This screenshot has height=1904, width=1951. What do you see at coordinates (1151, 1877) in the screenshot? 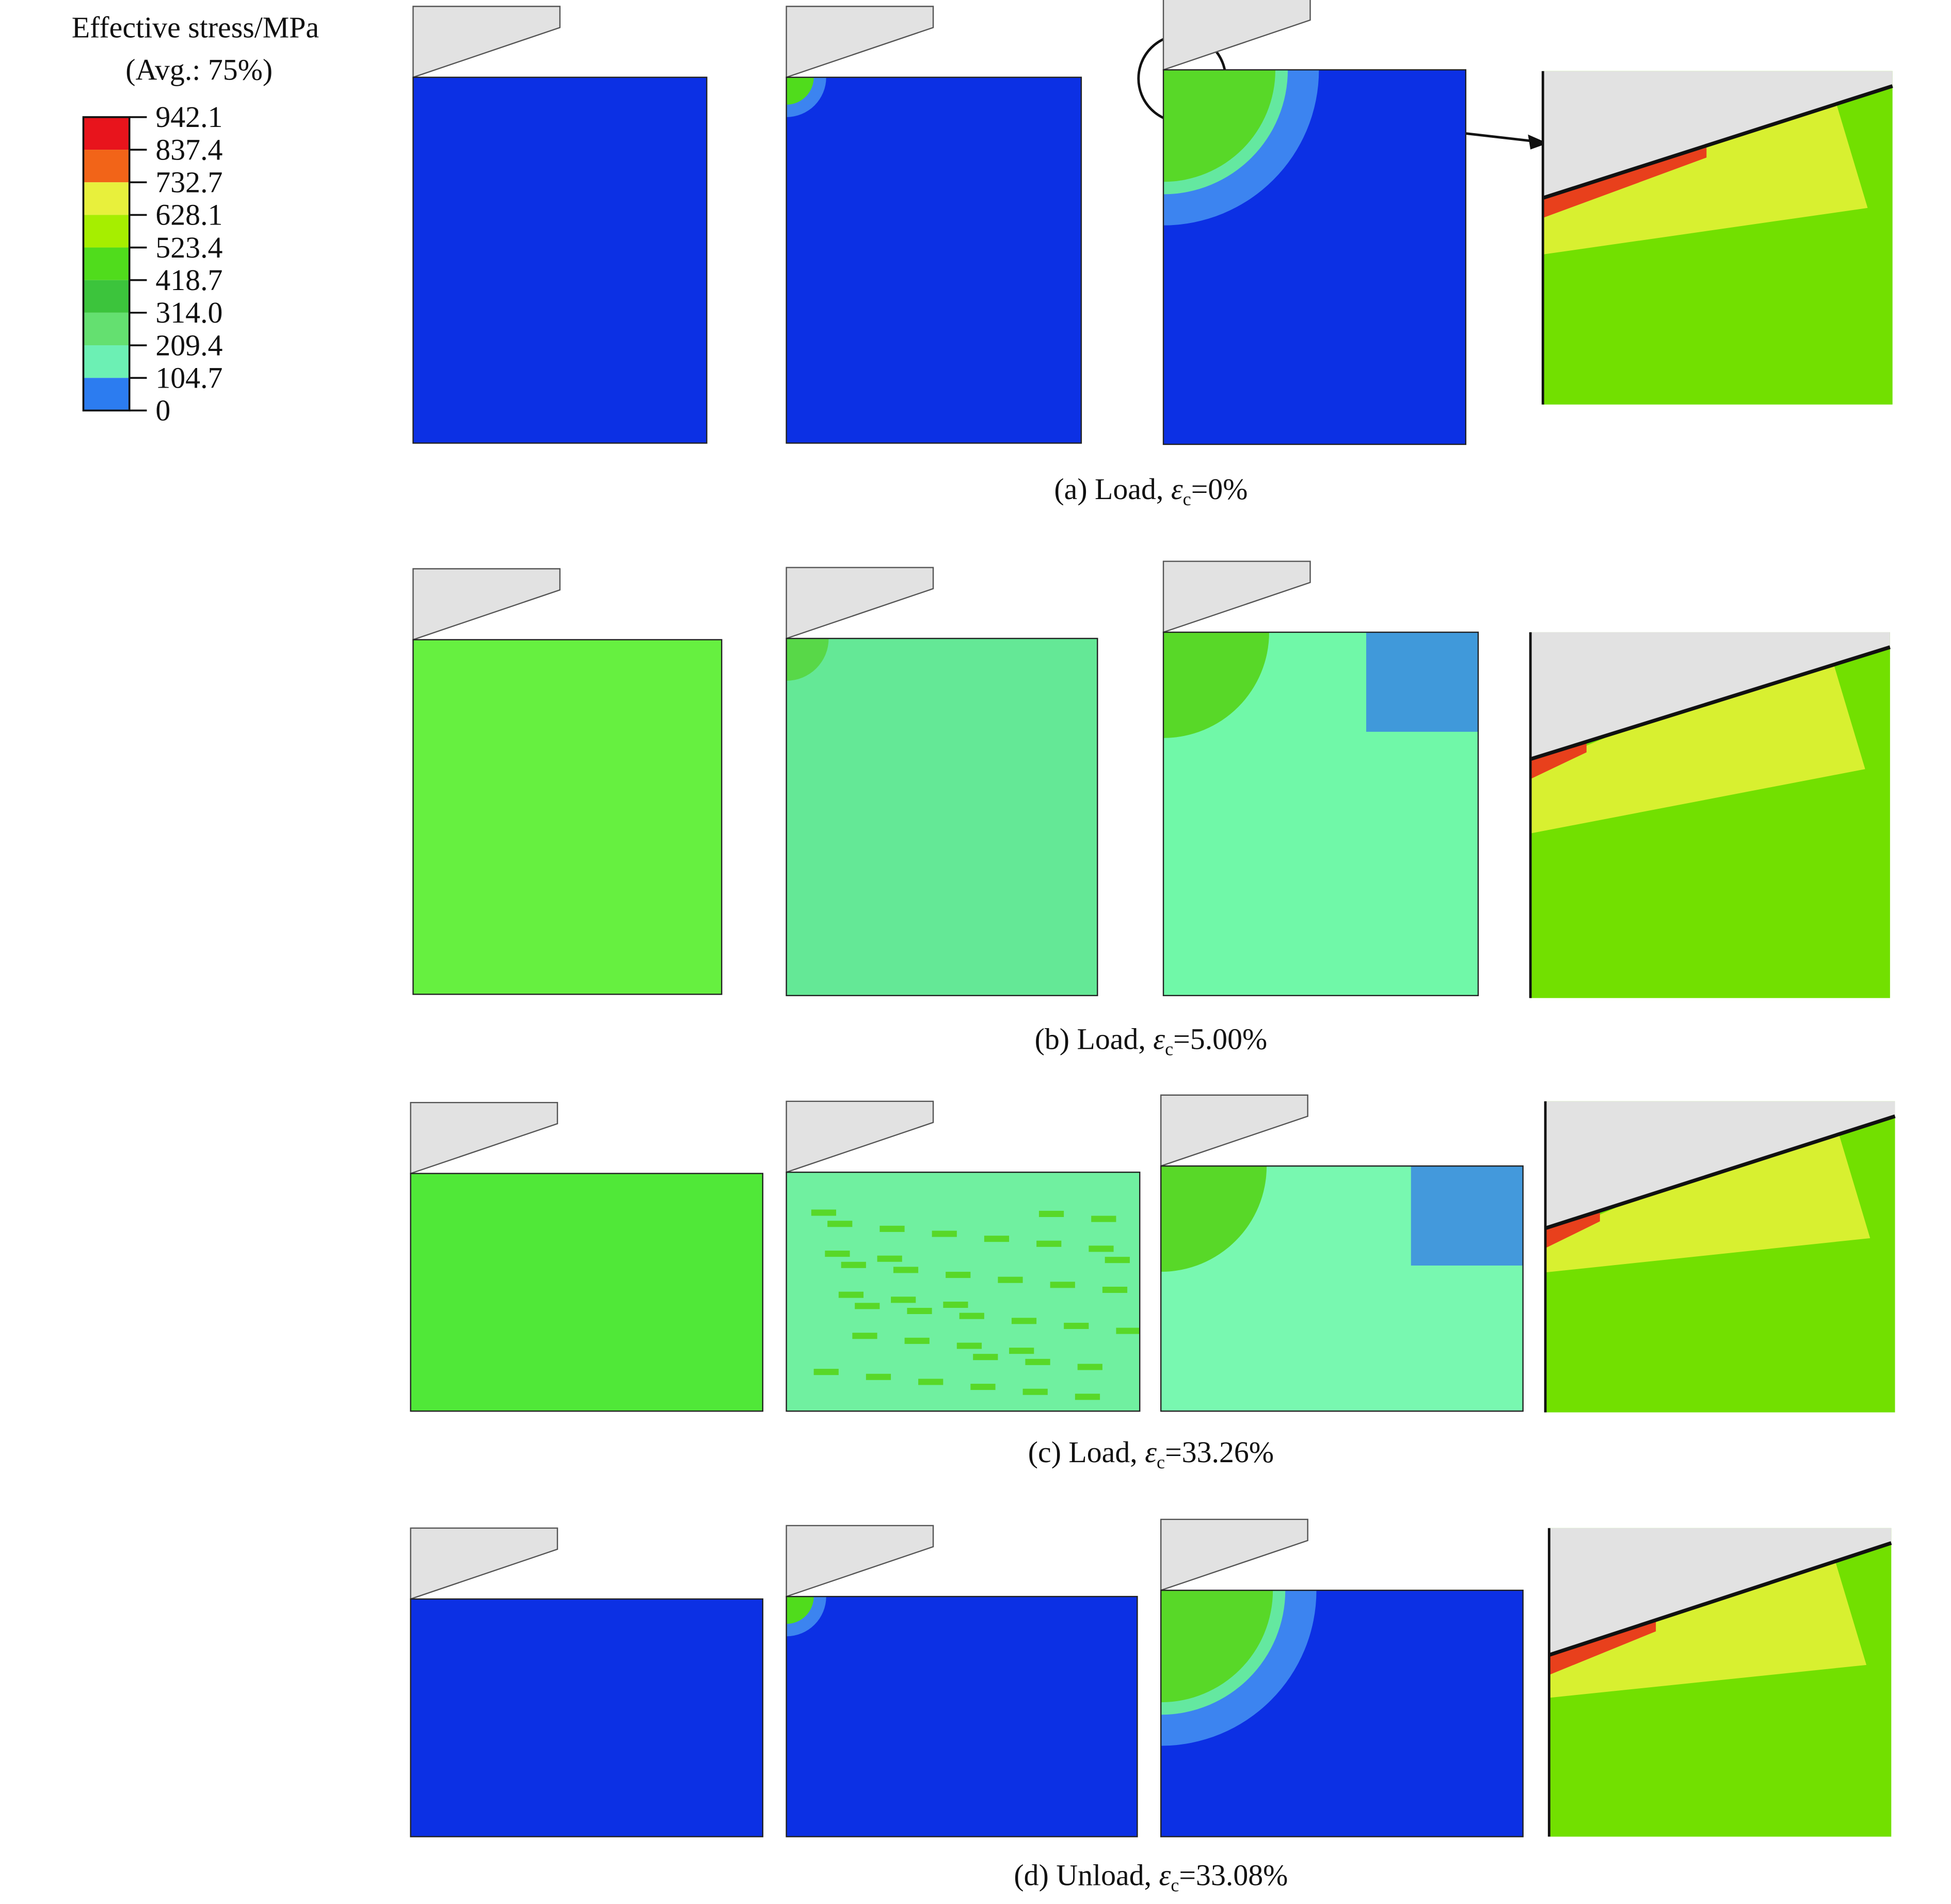
I see `caption: (d) Unload, εc=33.08%` at bounding box center [1151, 1877].